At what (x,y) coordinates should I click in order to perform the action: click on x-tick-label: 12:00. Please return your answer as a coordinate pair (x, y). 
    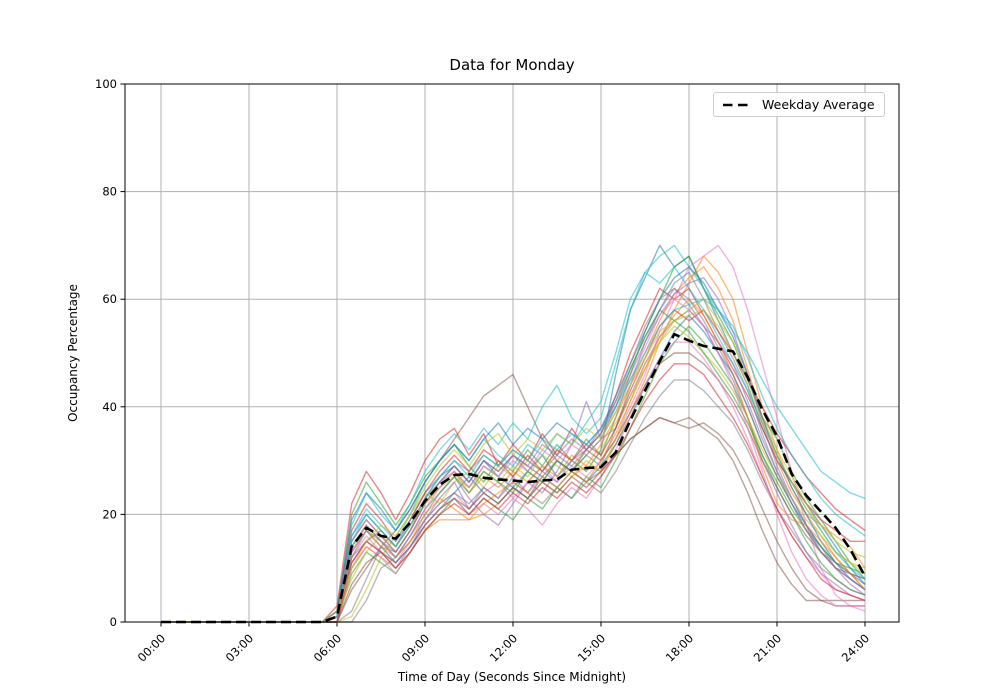
    Looking at the image, I should click on (503, 647).